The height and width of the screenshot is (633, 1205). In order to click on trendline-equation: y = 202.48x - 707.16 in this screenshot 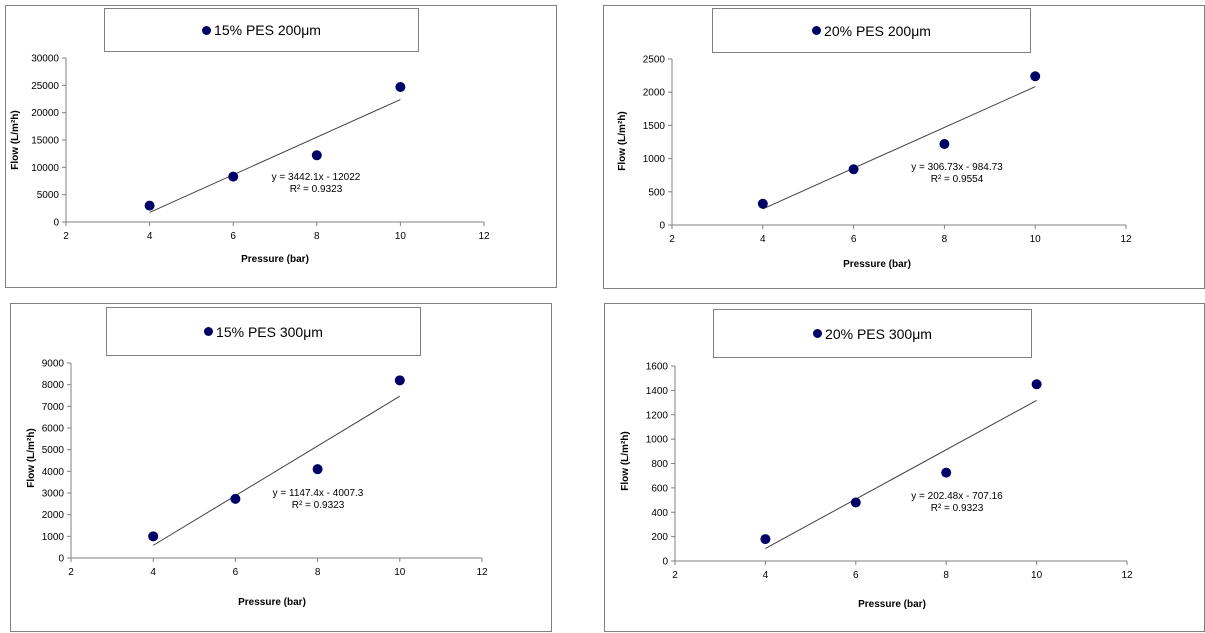, I will do `click(957, 496)`.